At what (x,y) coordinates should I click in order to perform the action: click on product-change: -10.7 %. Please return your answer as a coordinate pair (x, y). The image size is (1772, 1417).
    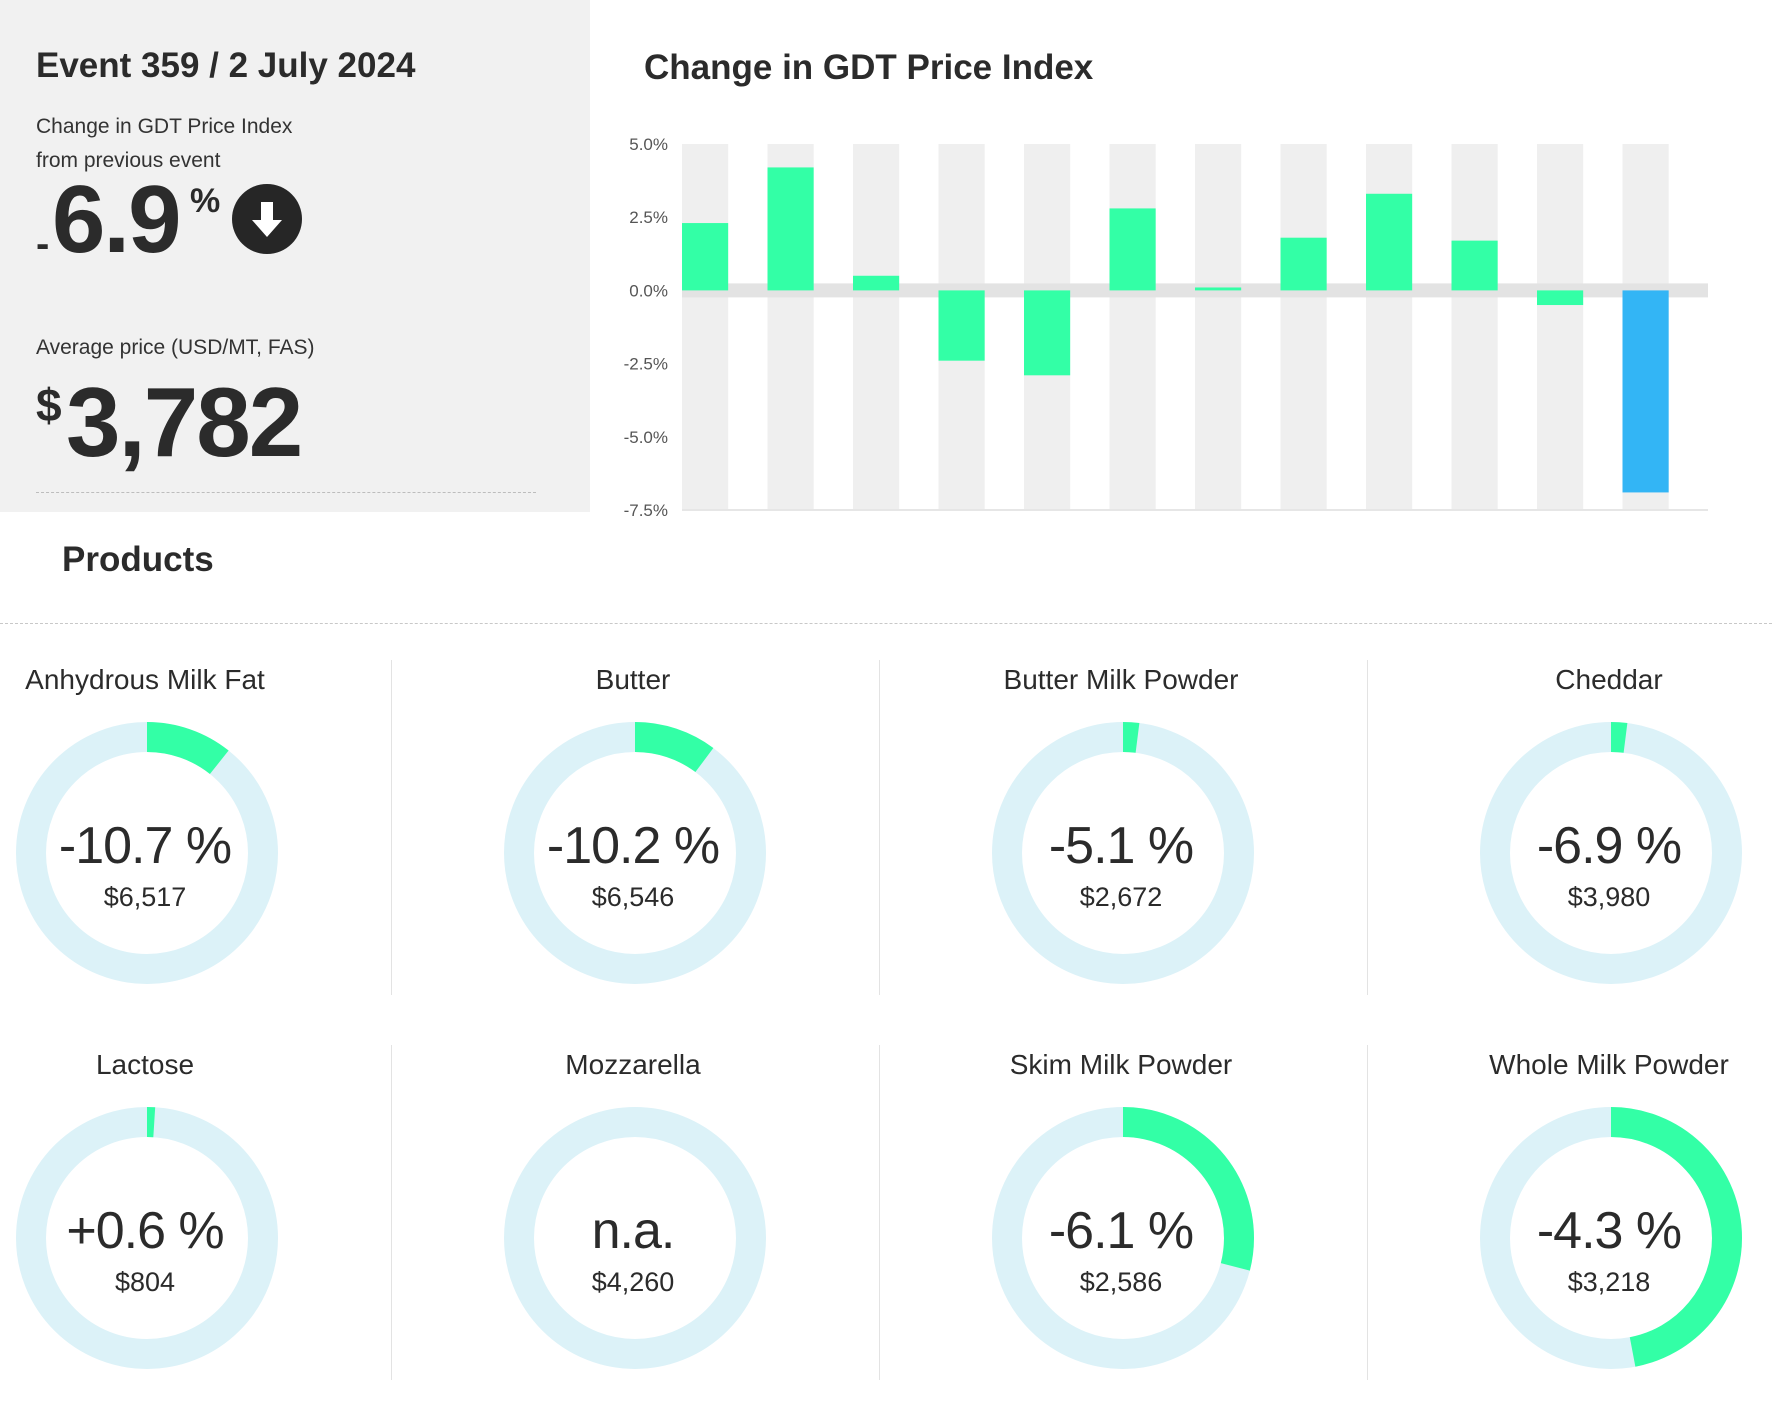
    Looking at the image, I should click on (145, 846).